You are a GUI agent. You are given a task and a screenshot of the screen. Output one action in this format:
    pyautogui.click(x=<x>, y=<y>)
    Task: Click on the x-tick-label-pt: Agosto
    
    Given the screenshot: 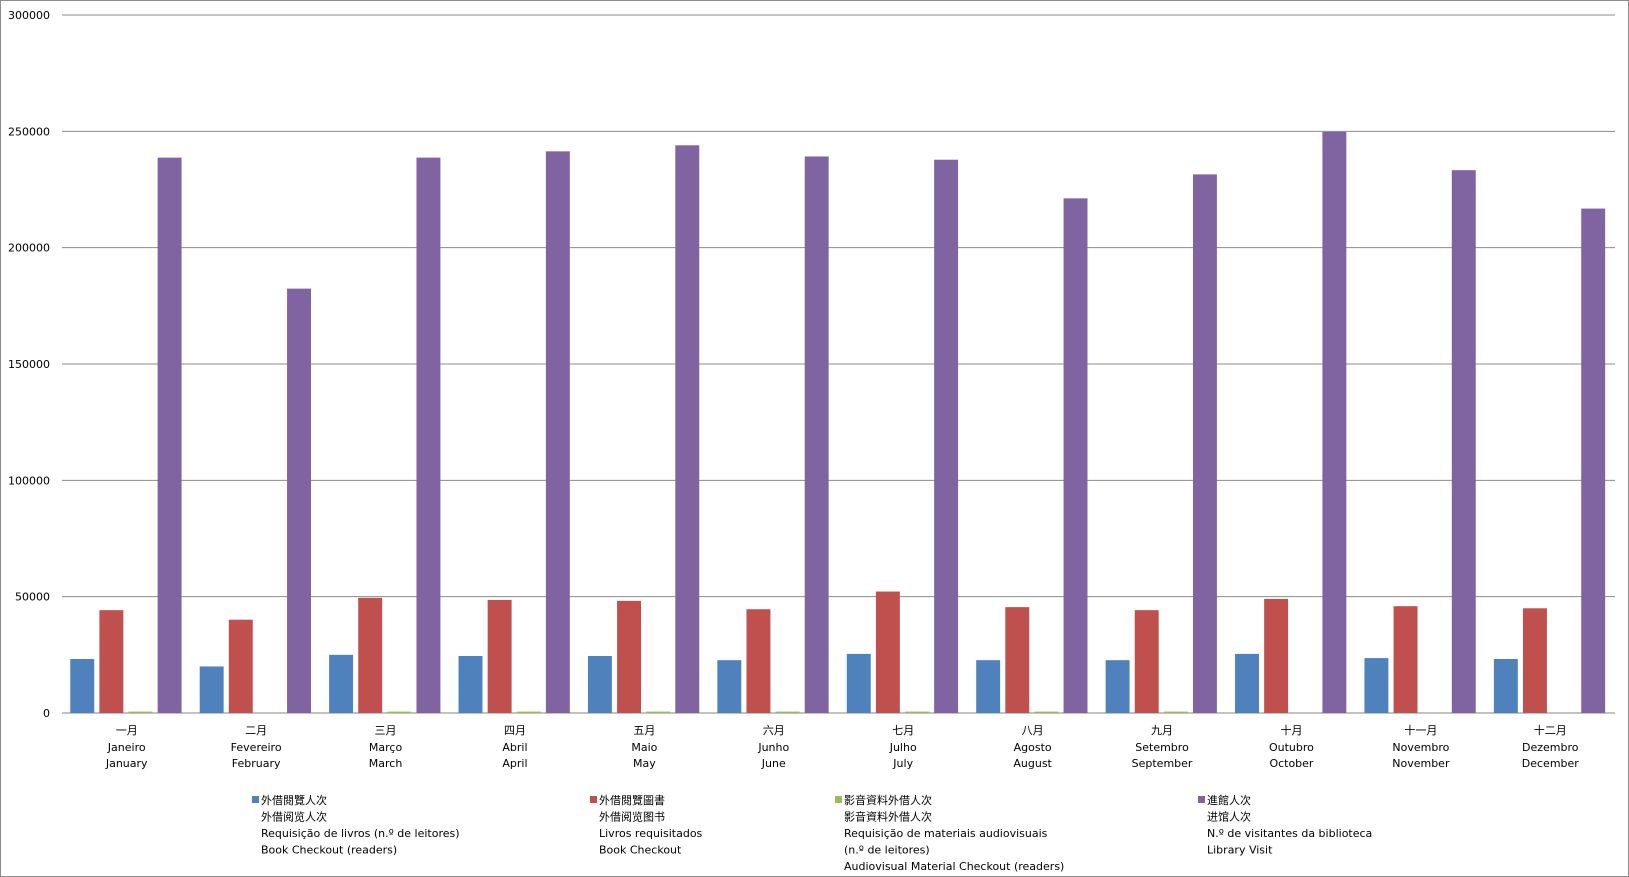 What is the action you would take?
    pyautogui.click(x=1033, y=747)
    